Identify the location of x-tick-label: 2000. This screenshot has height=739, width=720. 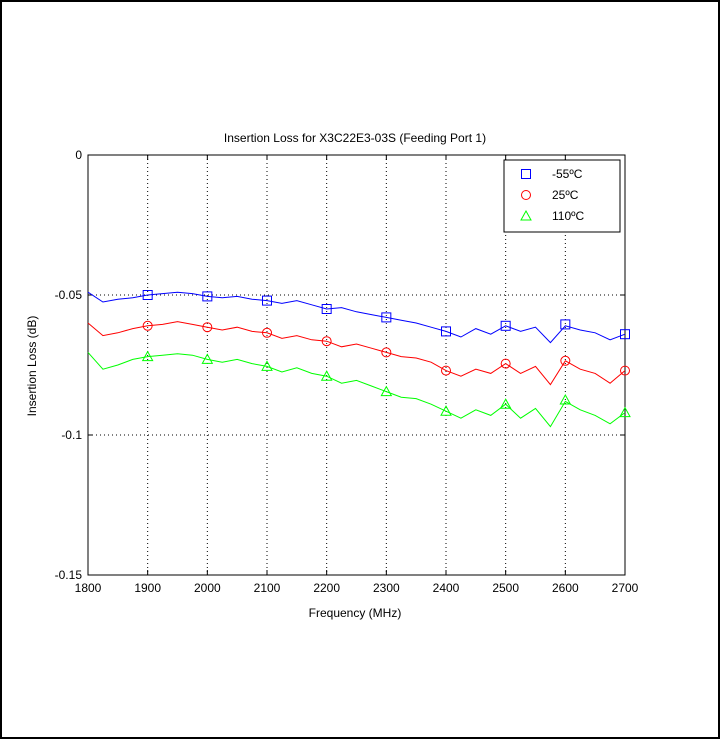
(207, 588).